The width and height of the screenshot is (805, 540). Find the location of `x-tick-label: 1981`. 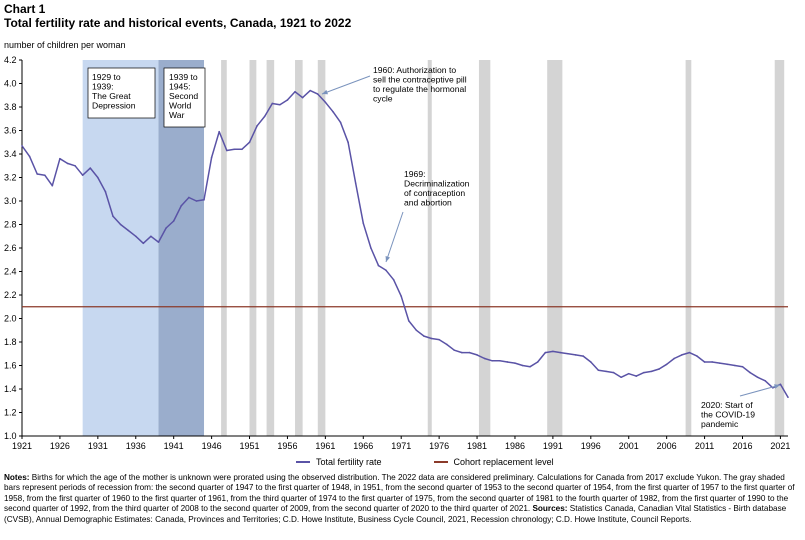

x-tick-label: 1981 is located at coordinates (477, 446).